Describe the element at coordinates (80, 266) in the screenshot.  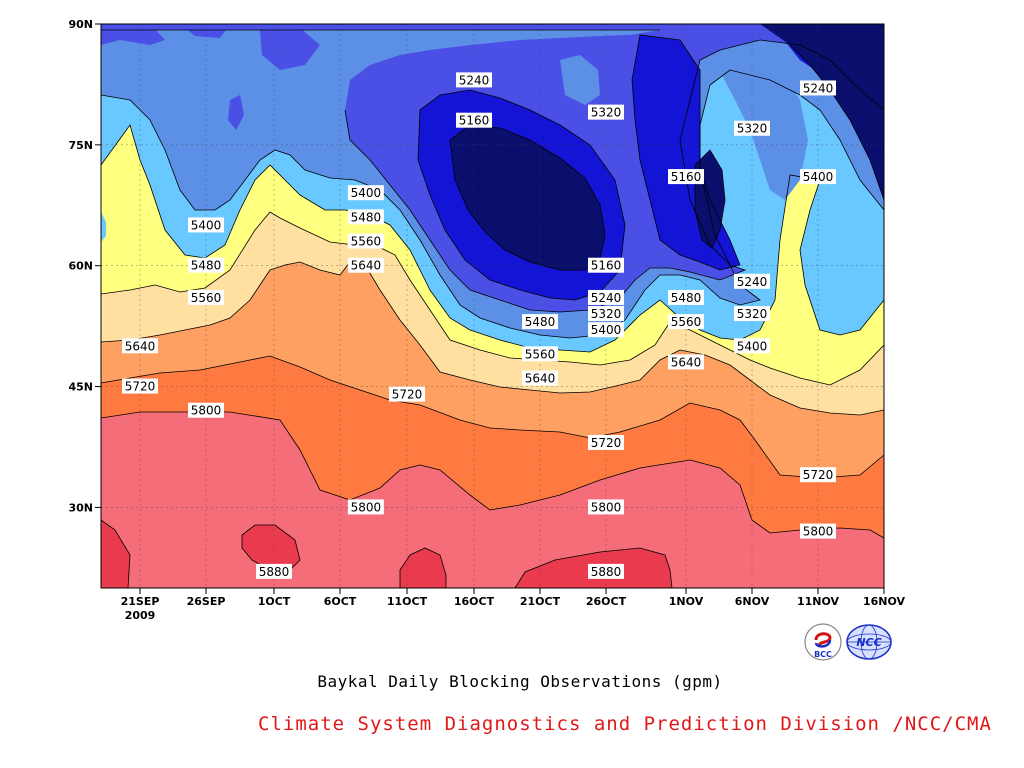
I see `y-tick-label: 60N` at that location.